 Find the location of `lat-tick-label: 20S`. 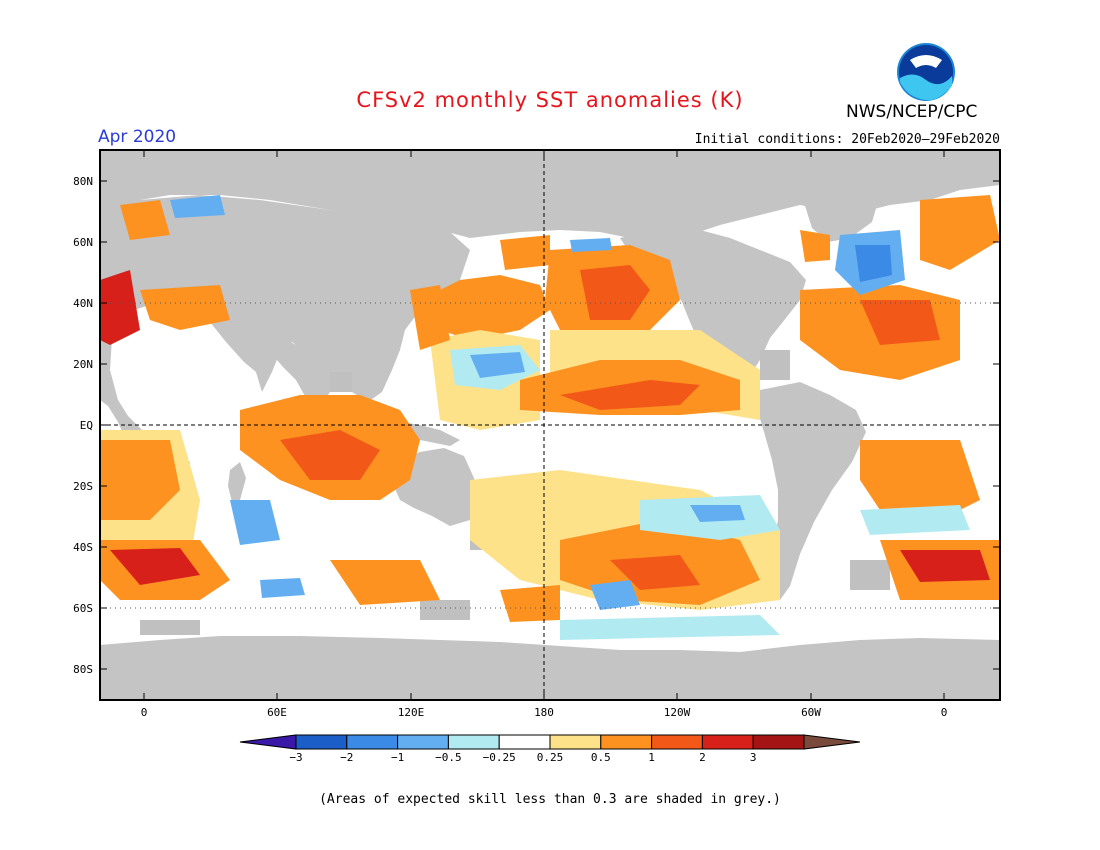

lat-tick-label: 20S is located at coordinates (83, 486).